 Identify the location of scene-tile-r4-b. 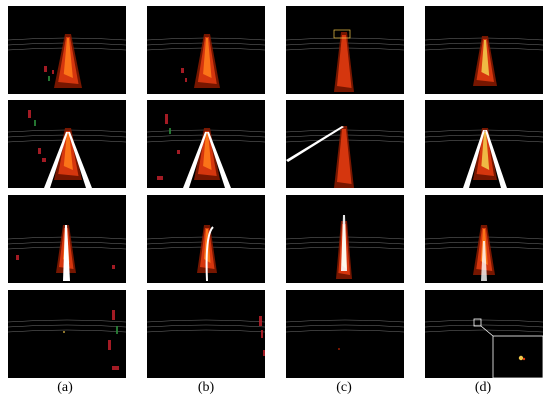
(206, 334).